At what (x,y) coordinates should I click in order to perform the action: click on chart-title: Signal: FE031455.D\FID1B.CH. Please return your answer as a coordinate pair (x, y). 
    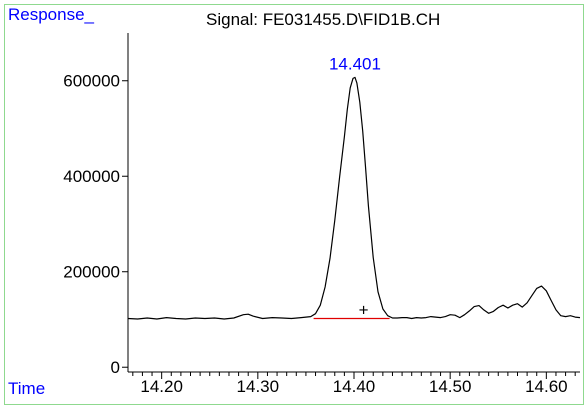
    Looking at the image, I should click on (323, 19).